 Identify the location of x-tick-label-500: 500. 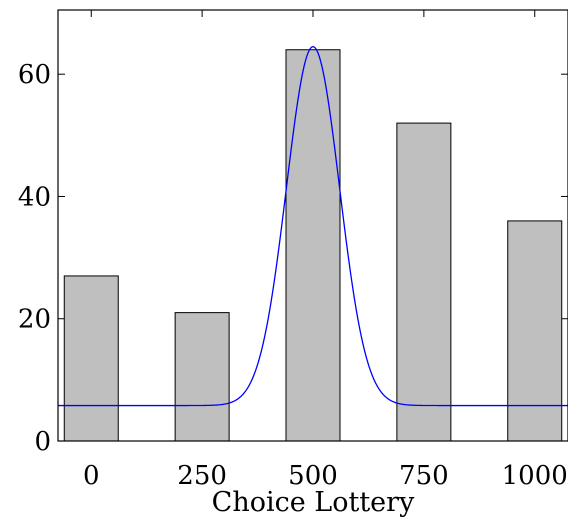
(313, 476).